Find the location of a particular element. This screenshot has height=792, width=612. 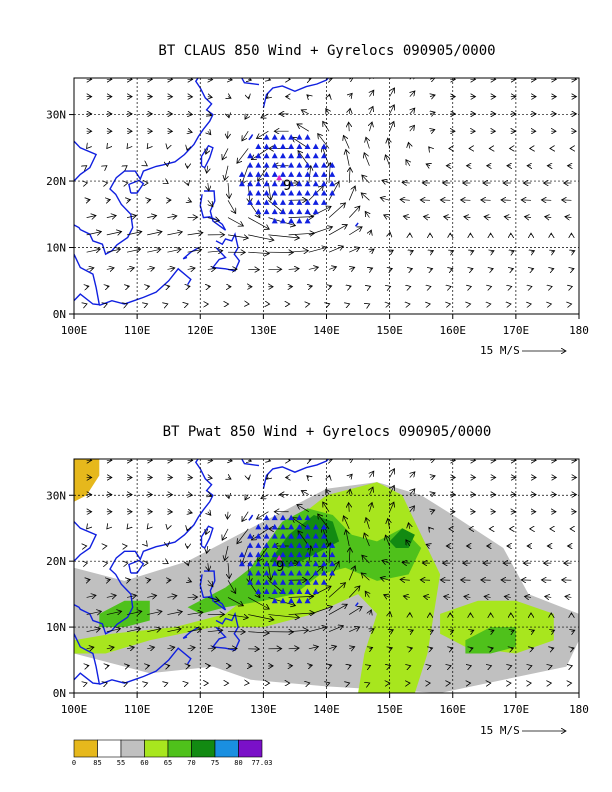

lon-tick-label: 130E is located at coordinates (263, 709).